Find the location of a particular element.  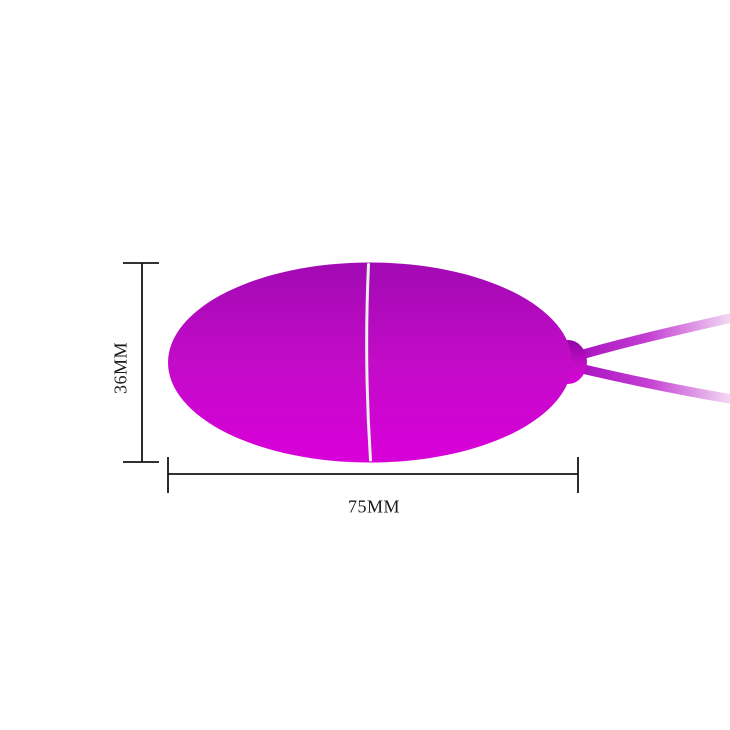

cord-lower is located at coordinates (647, 382).